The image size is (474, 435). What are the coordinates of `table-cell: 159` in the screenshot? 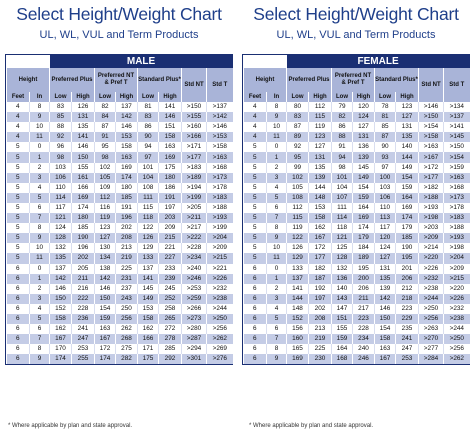 It's located at (363, 197).